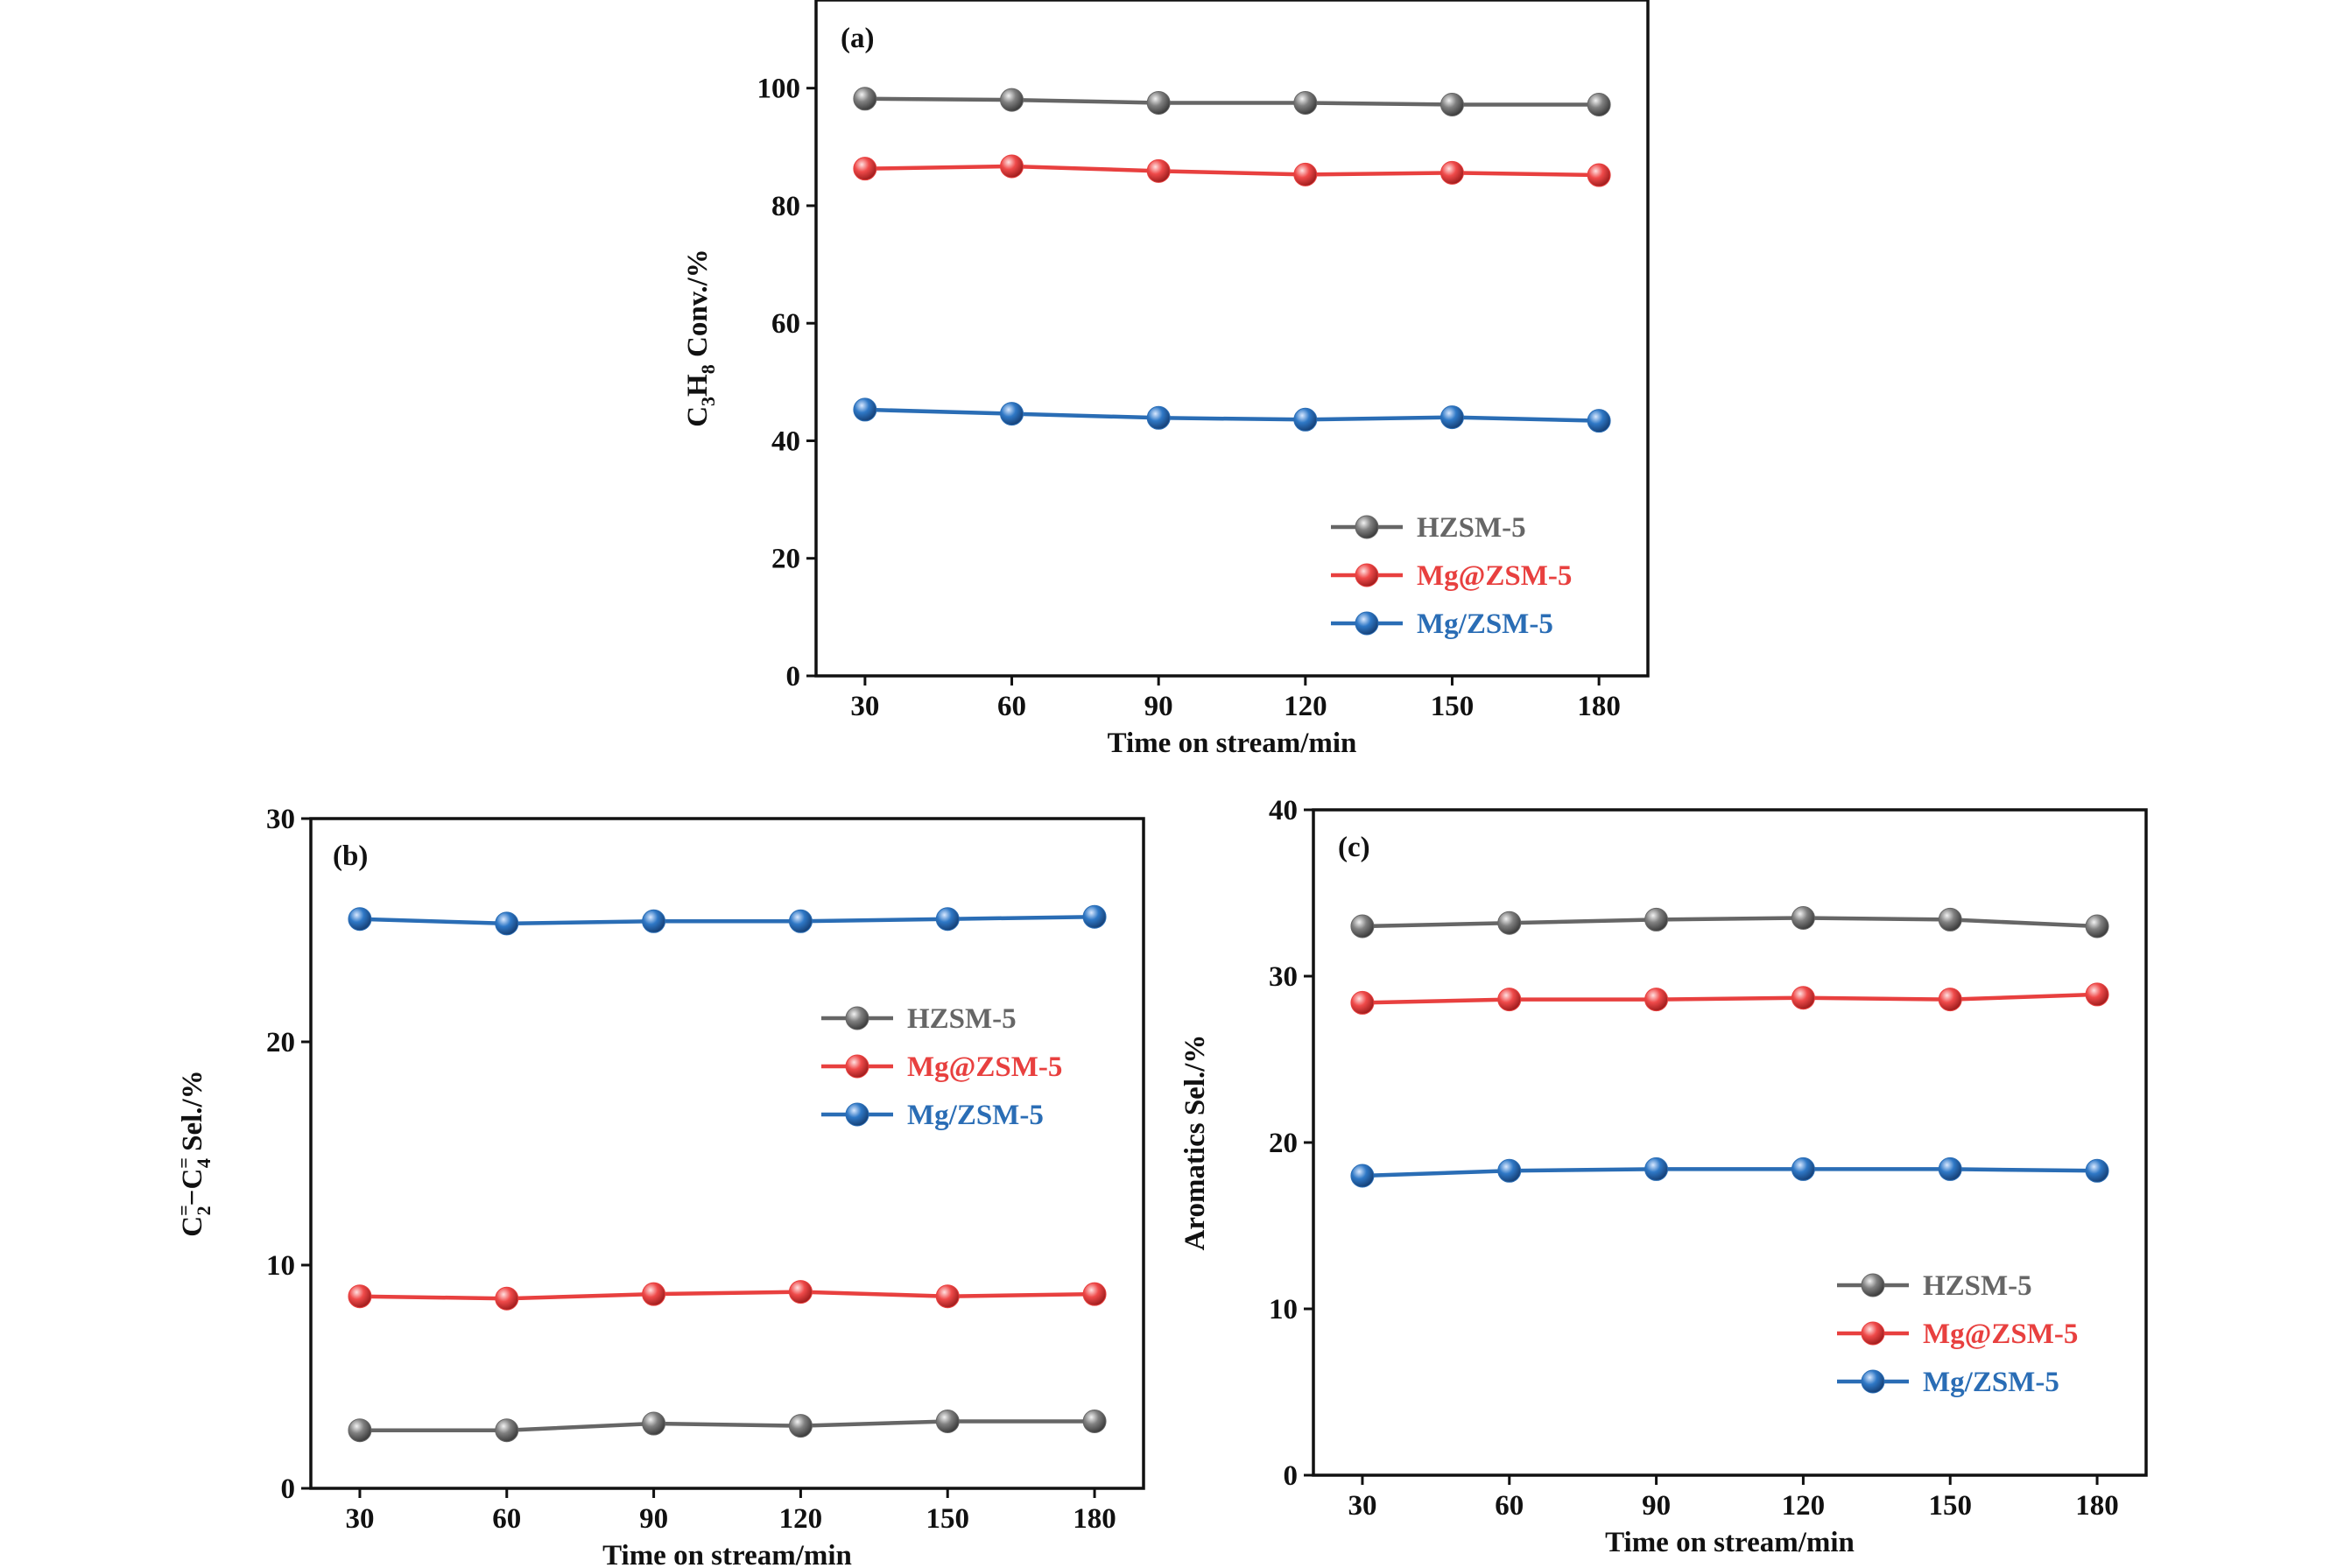  I want to click on y-tick-label: 10, so click(1283, 1310).